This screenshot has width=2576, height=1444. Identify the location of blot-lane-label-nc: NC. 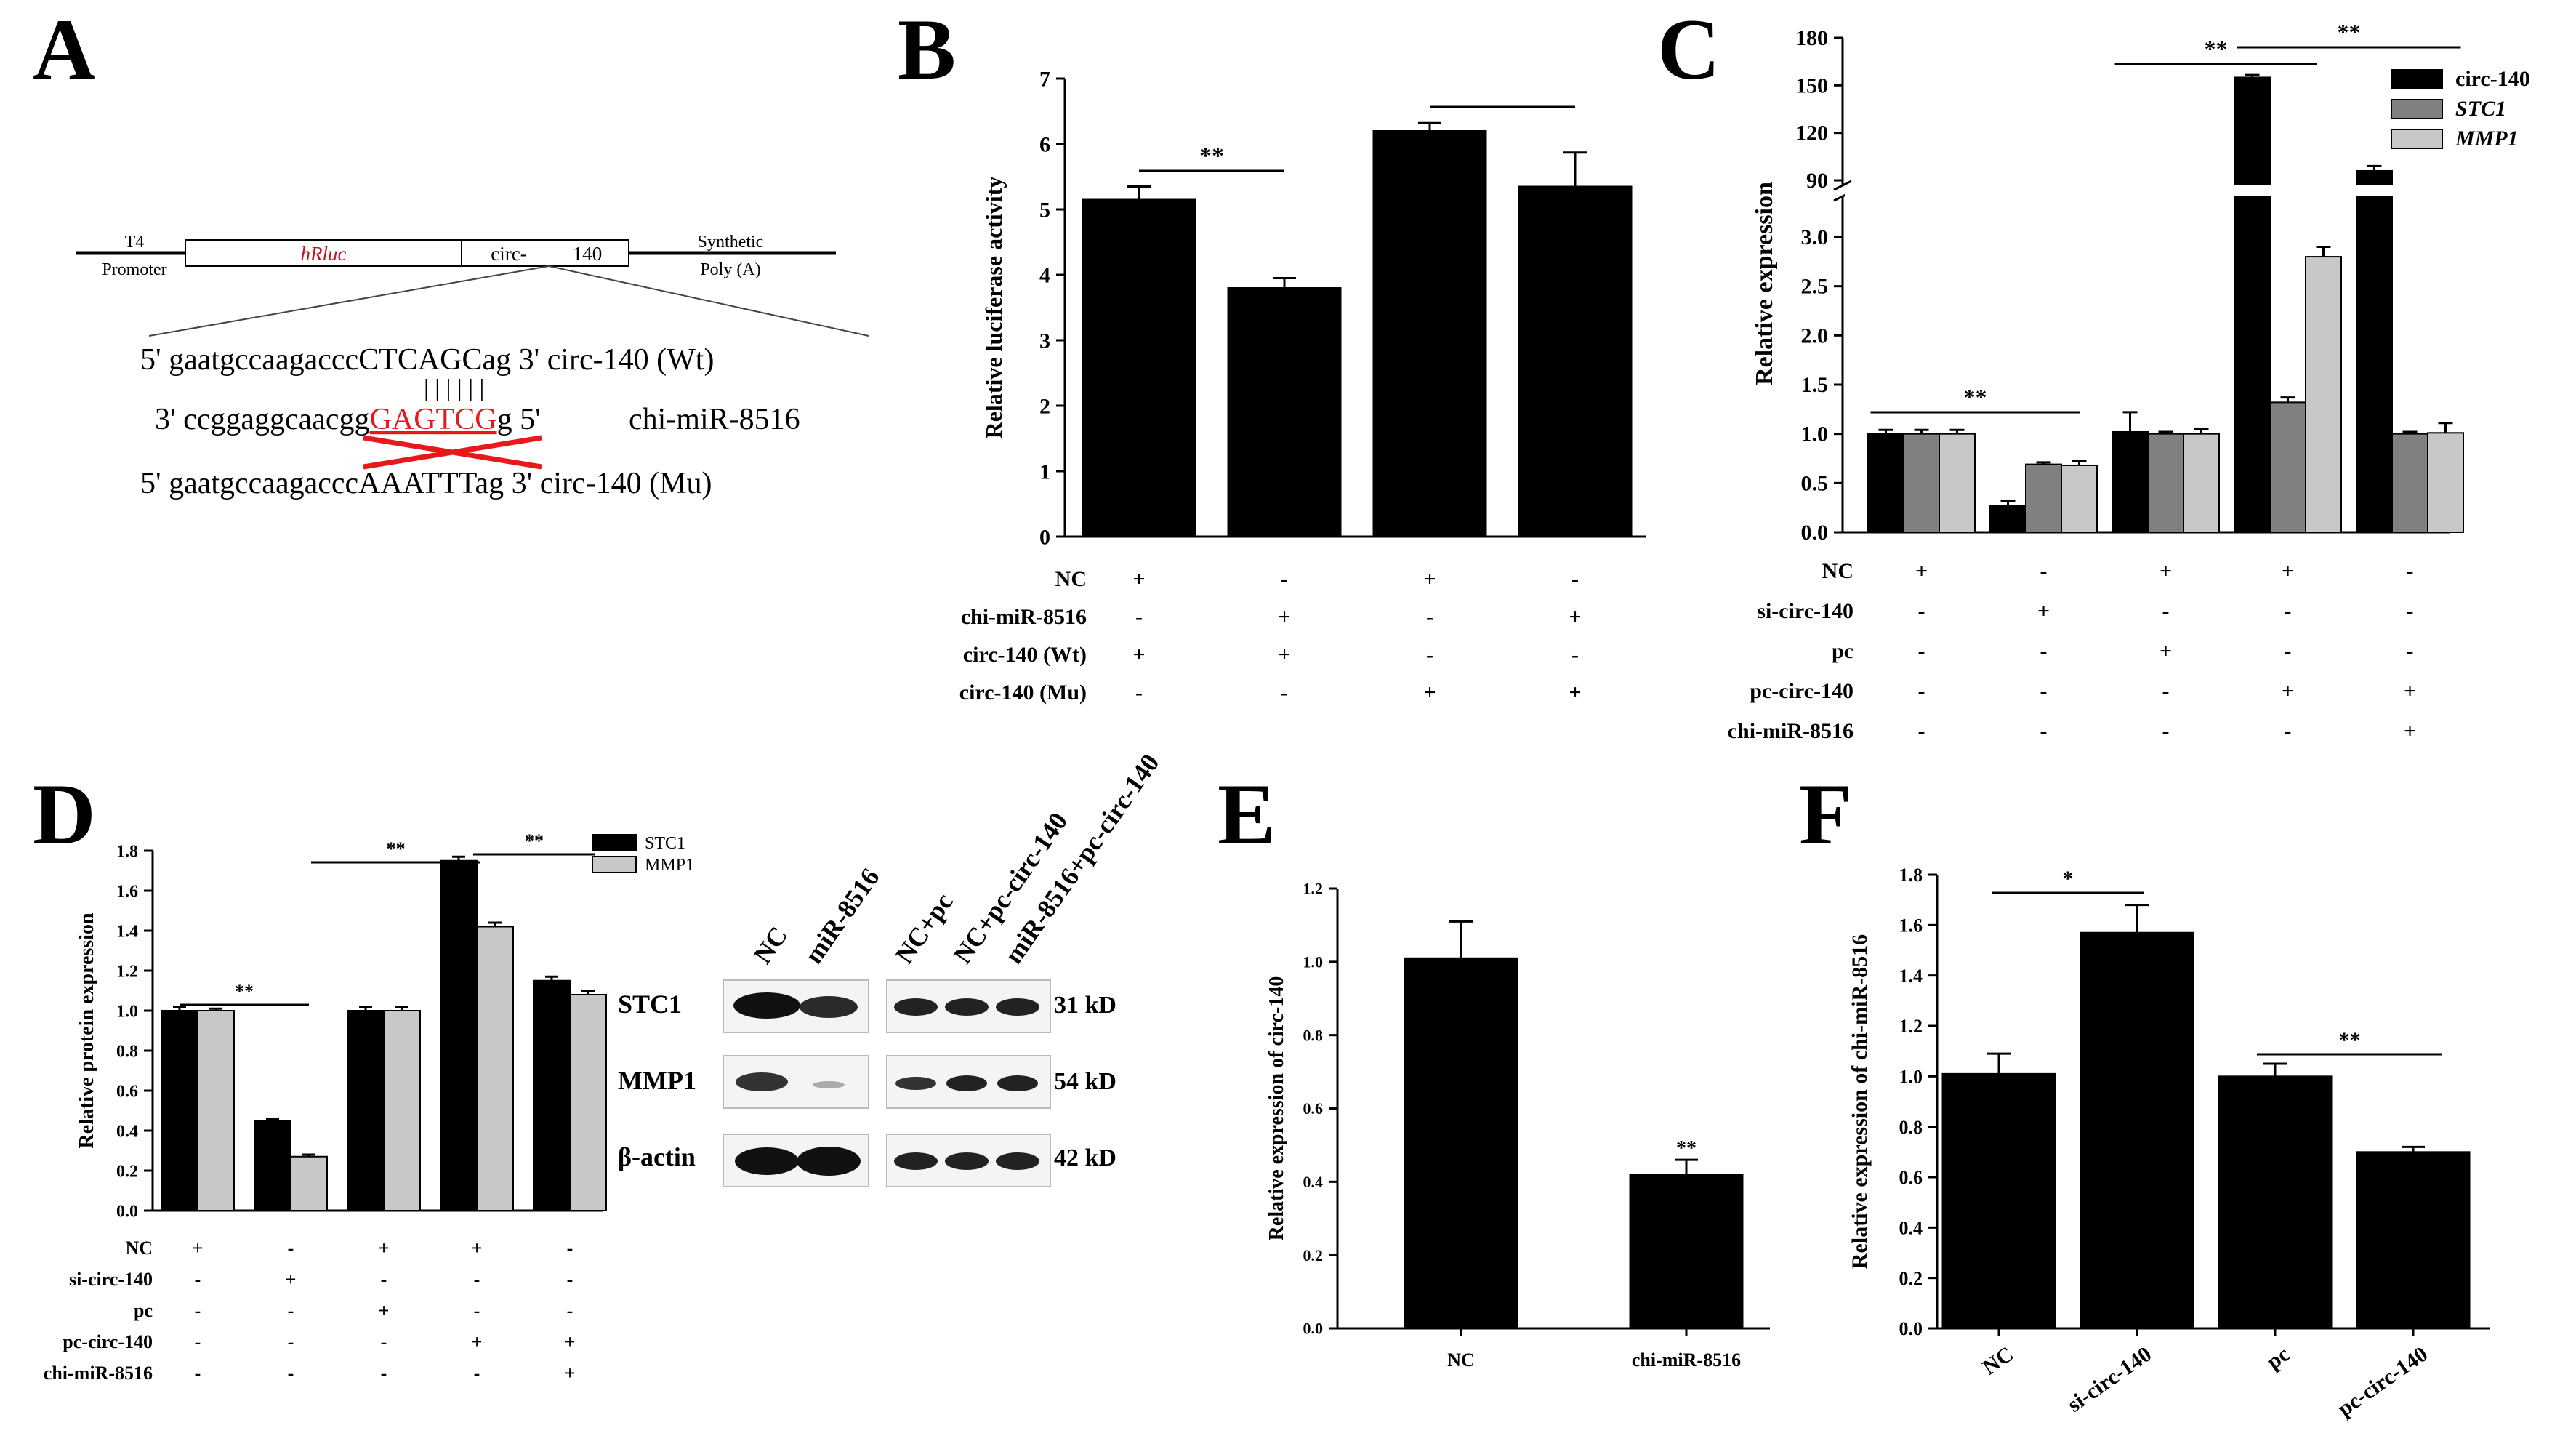
(771, 945).